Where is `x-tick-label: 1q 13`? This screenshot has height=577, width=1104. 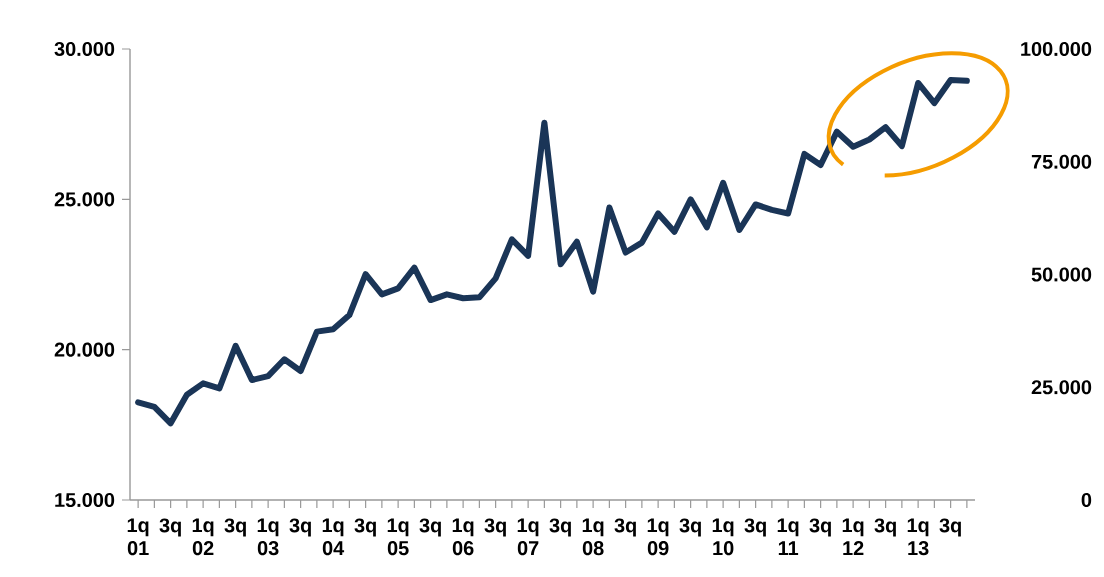
x-tick-label: 1q 13 is located at coordinates (918, 537).